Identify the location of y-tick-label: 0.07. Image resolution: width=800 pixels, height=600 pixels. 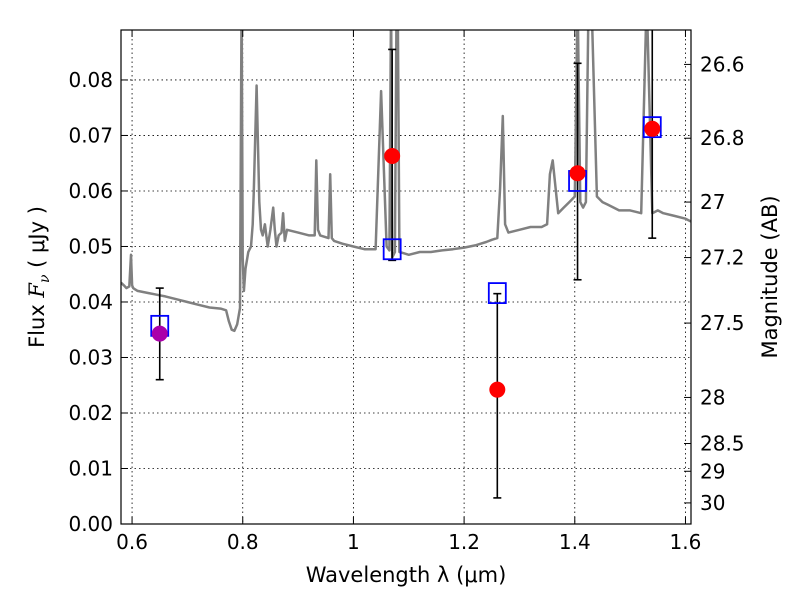
(90, 135).